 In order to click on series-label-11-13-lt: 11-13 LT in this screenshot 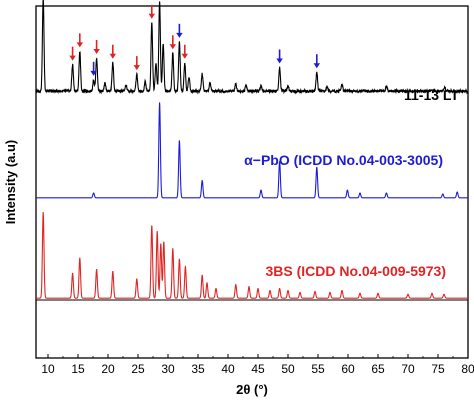, I will do `click(431, 95)`.